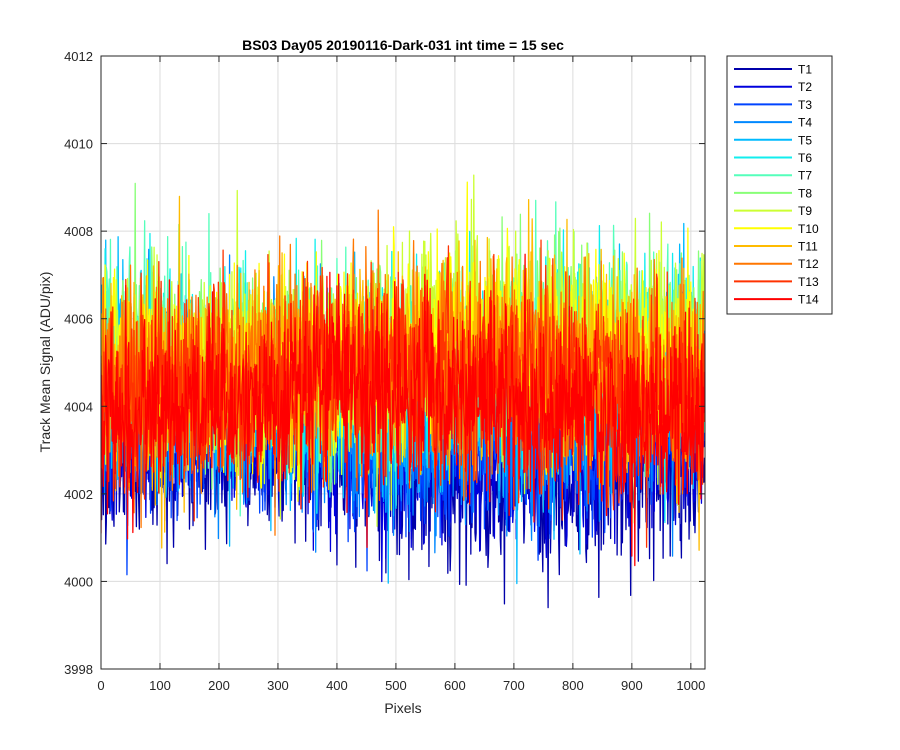  What do you see at coordinates (219, 685) in the screenshot?
I see `x-tick-label: 200` at bounding box center [219, 685].